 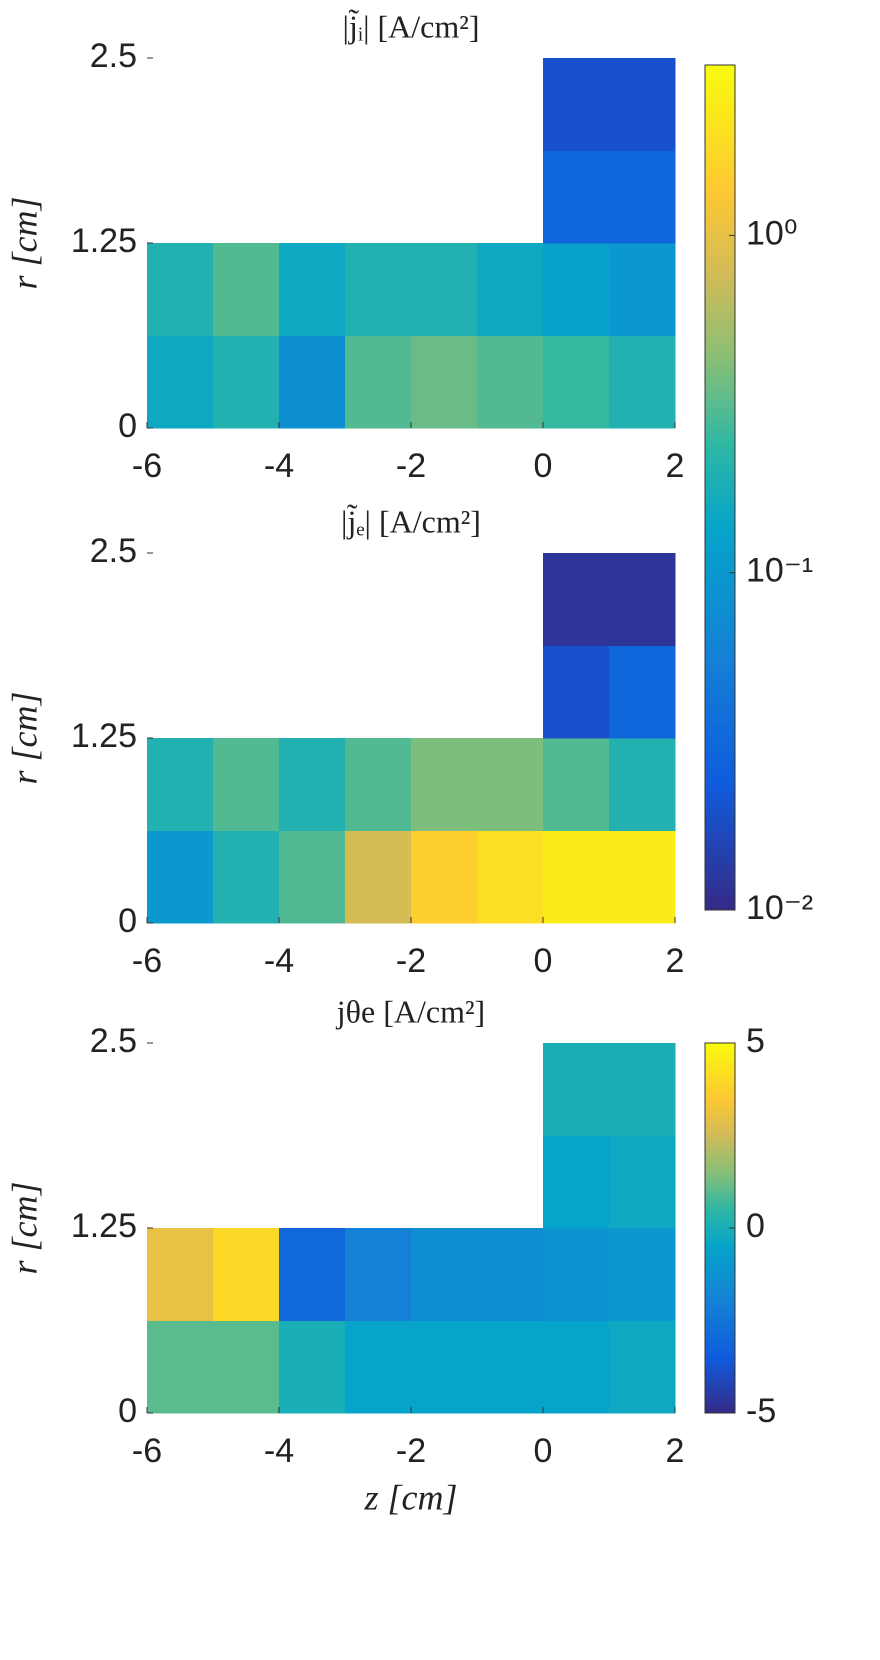 I want to click on colorbar-tick-label: 10⁻¹, so click(x=779, y=571).